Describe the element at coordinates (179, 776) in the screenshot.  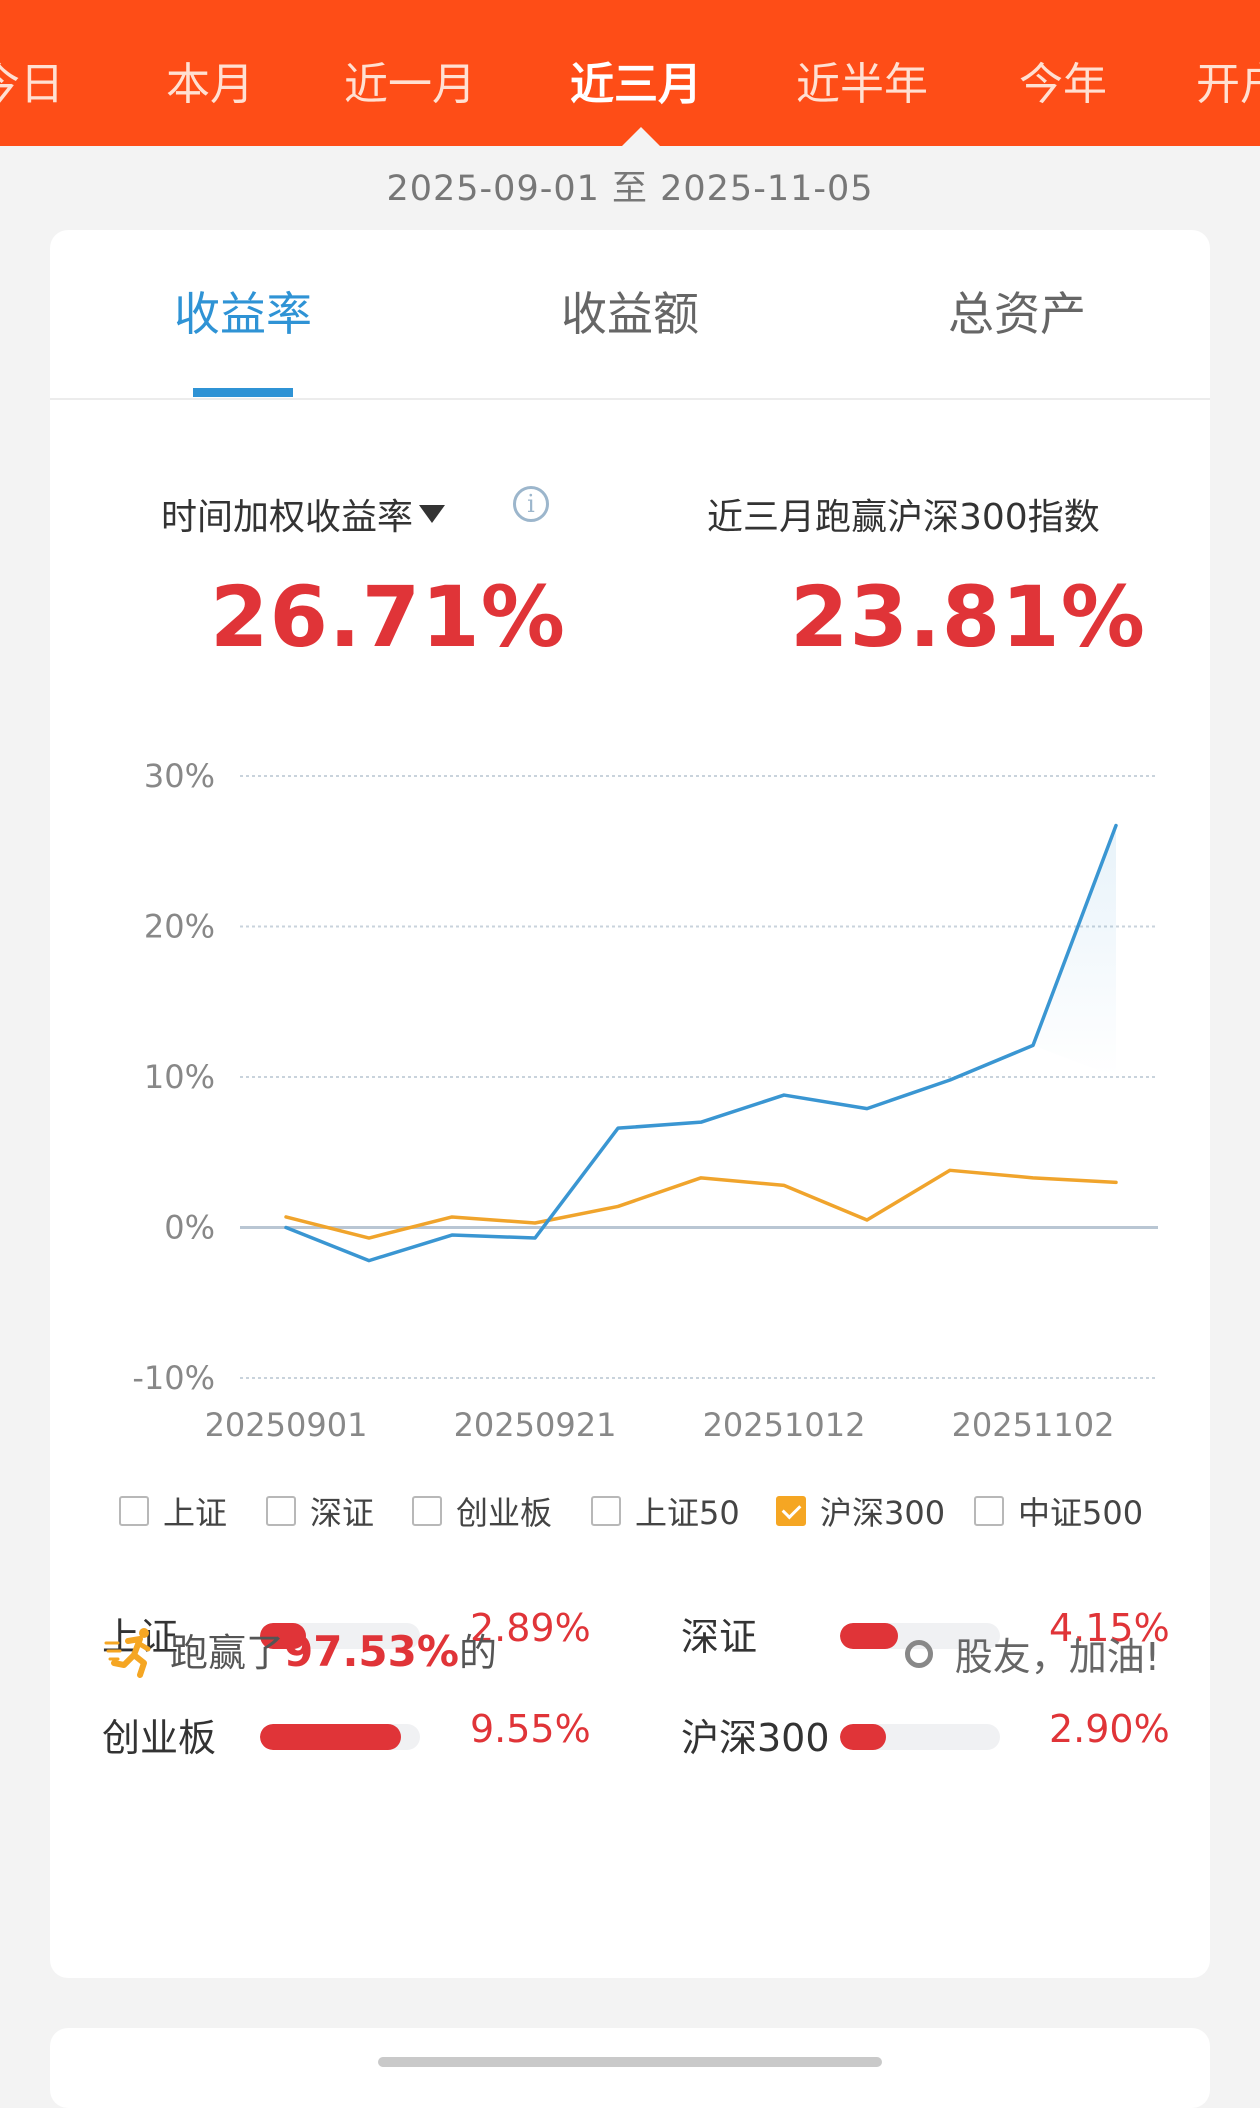
I see `y-tick-label: 30%` at that location.